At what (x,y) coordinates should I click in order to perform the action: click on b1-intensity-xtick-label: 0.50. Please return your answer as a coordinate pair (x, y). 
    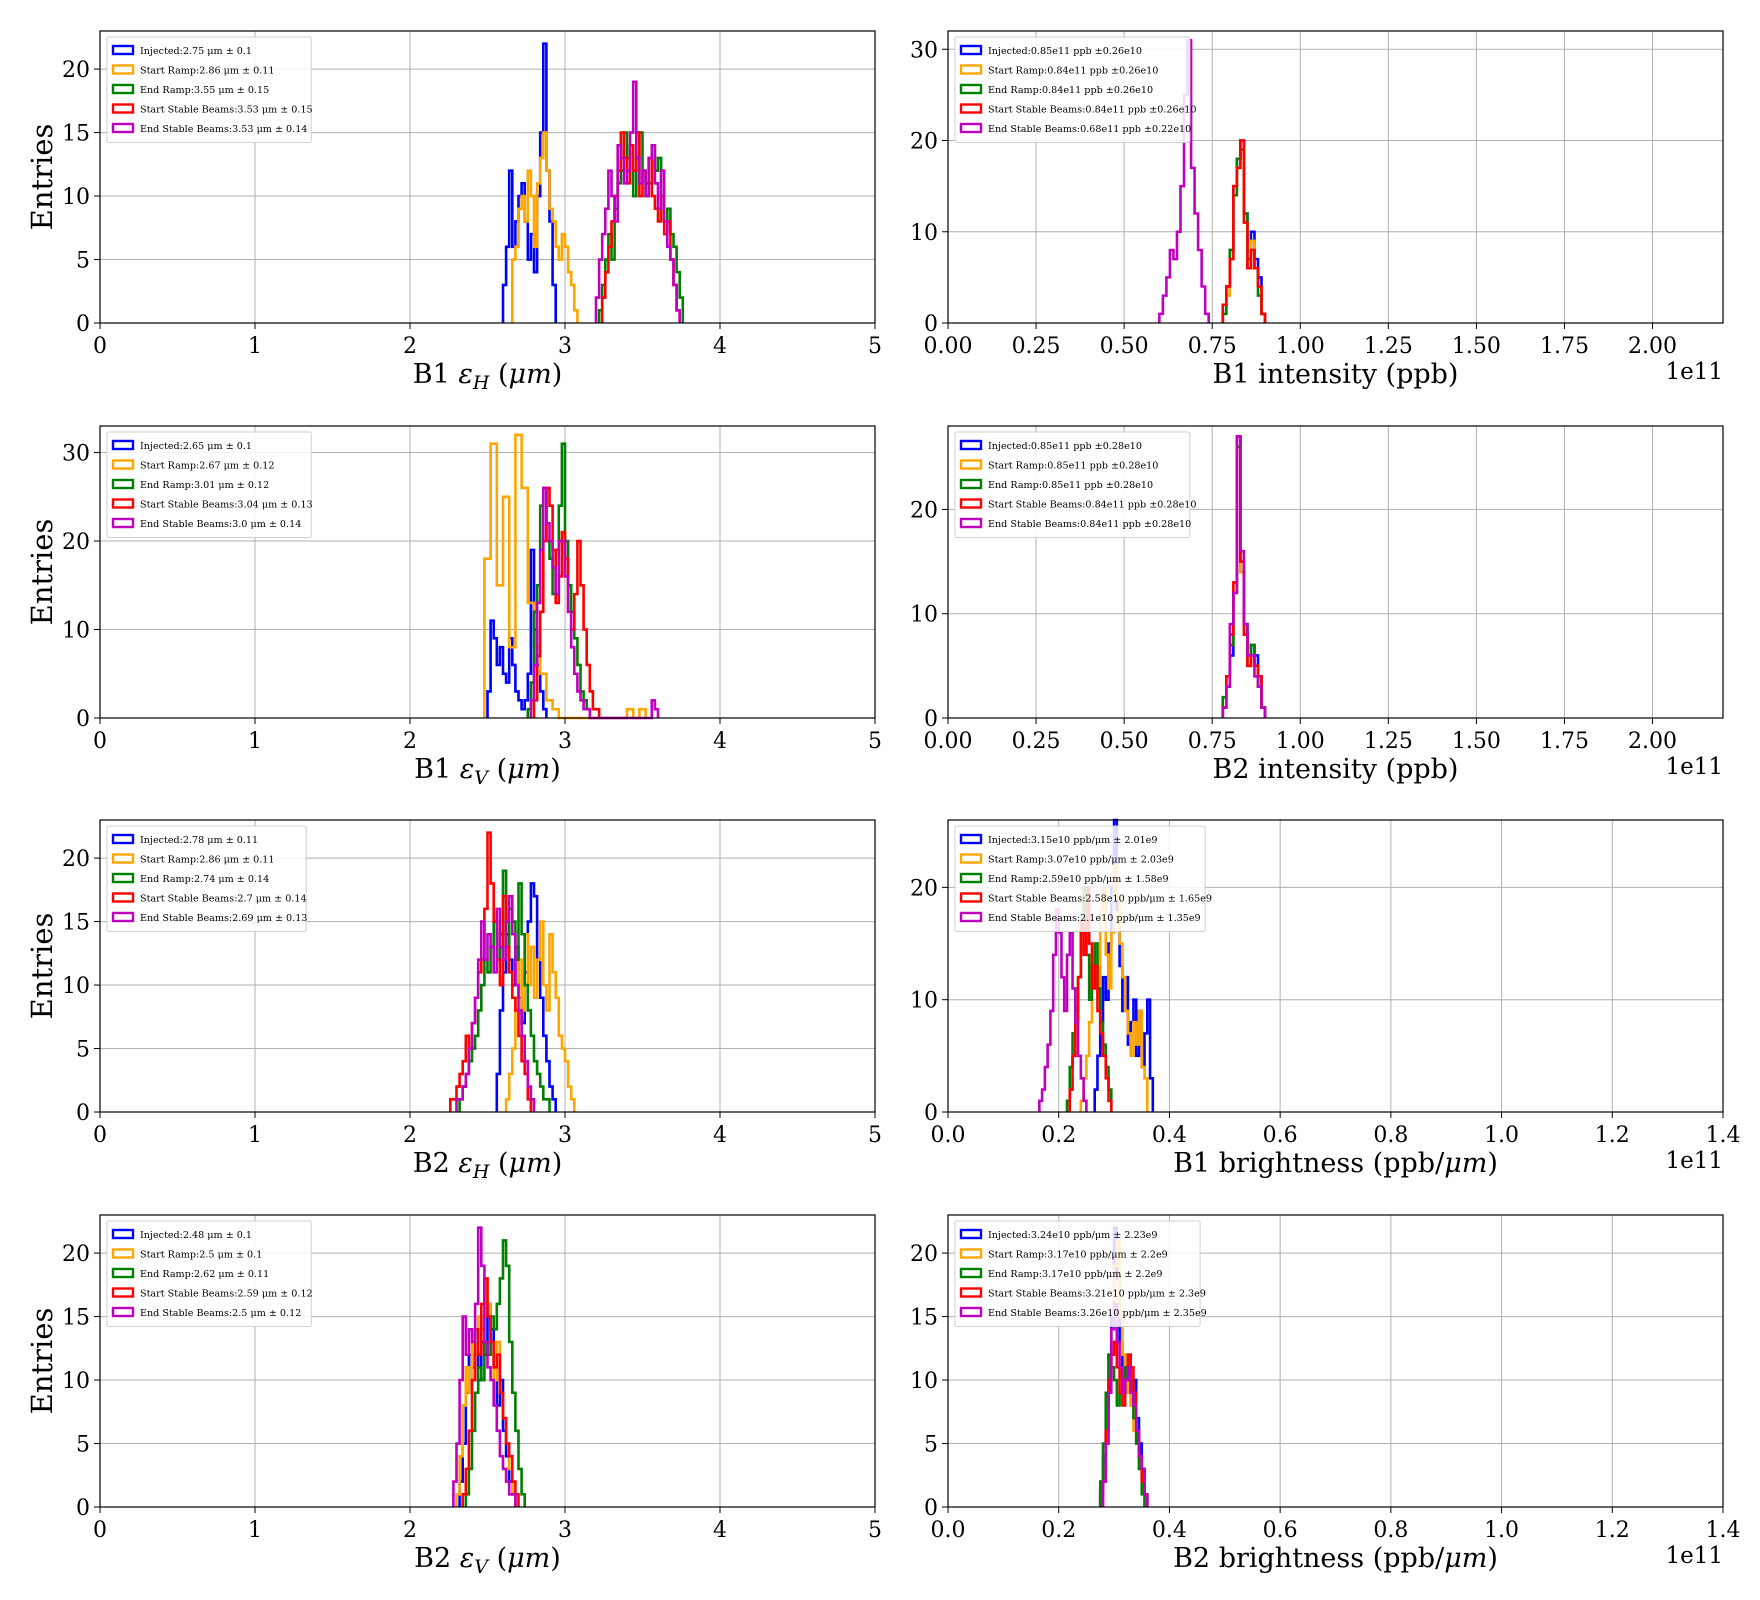
    Looking at the image, I should click on (1124, 346).